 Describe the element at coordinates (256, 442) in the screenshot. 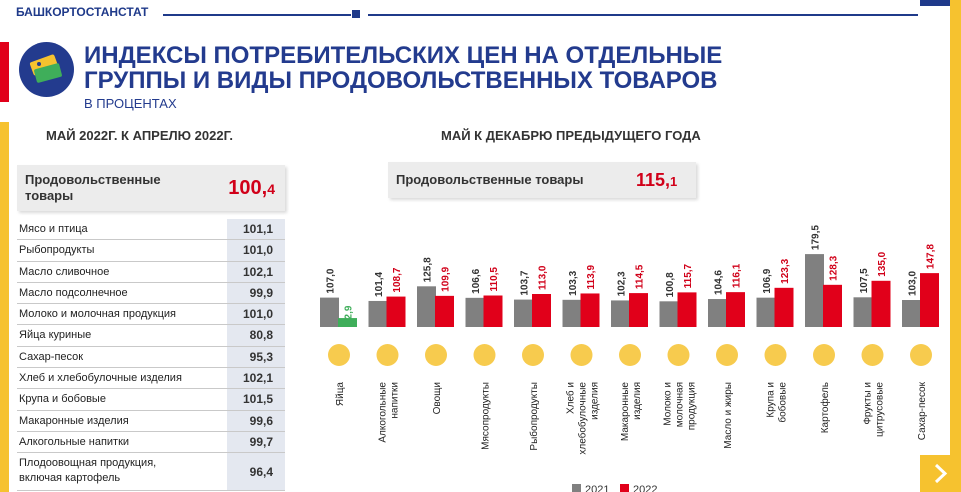

I see `row-value: 99,7` at that location.